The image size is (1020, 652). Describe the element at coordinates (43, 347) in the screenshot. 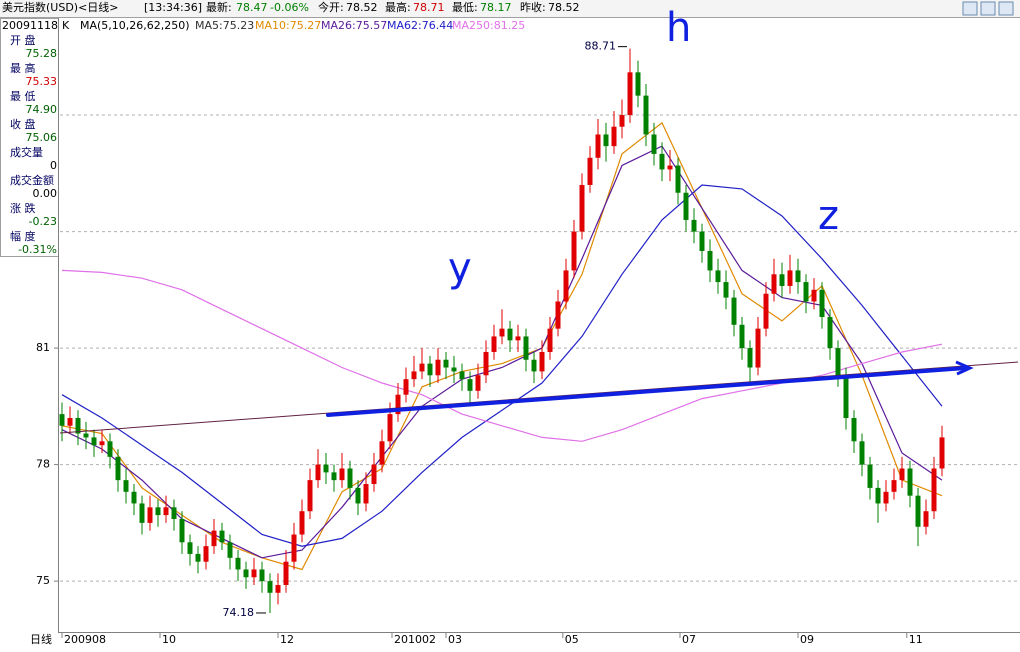

I see `y-tick-label: 81` at that location.